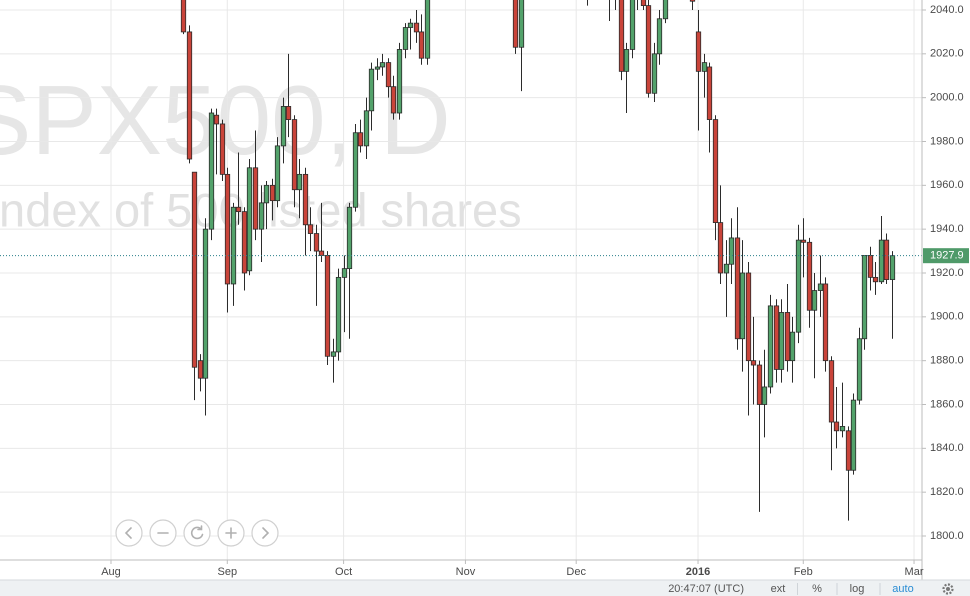  Describe the element at coordinates (947, 185) in the screenshot. I see `y-tick-label: 1960.0` at that location.